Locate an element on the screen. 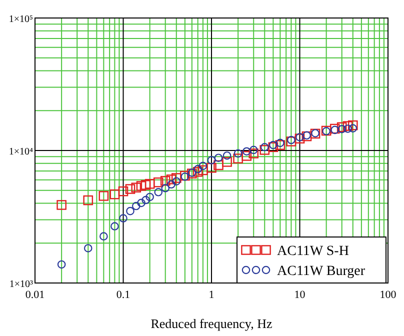  x-tick-label: 100 is located at coordinates (388, 295).